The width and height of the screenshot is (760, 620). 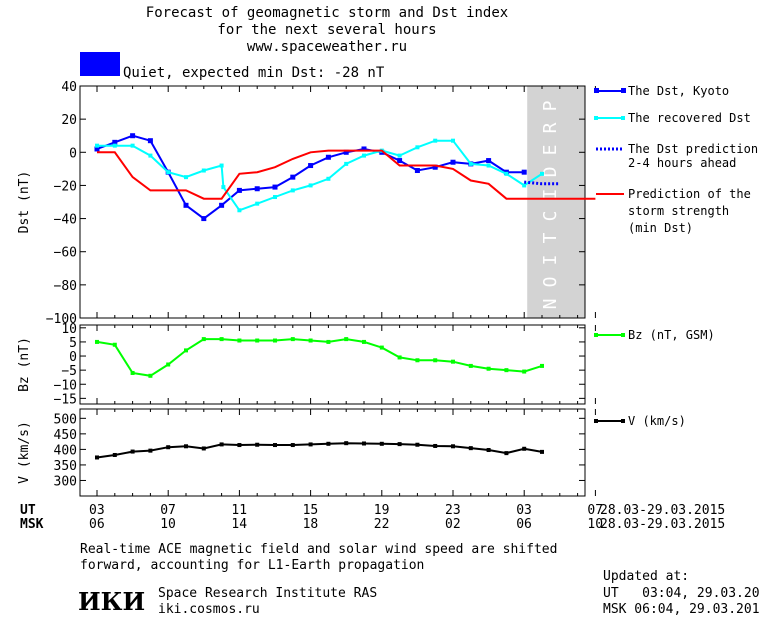 I want to click on y-tick-label: 20, so click(x=69, y=120).